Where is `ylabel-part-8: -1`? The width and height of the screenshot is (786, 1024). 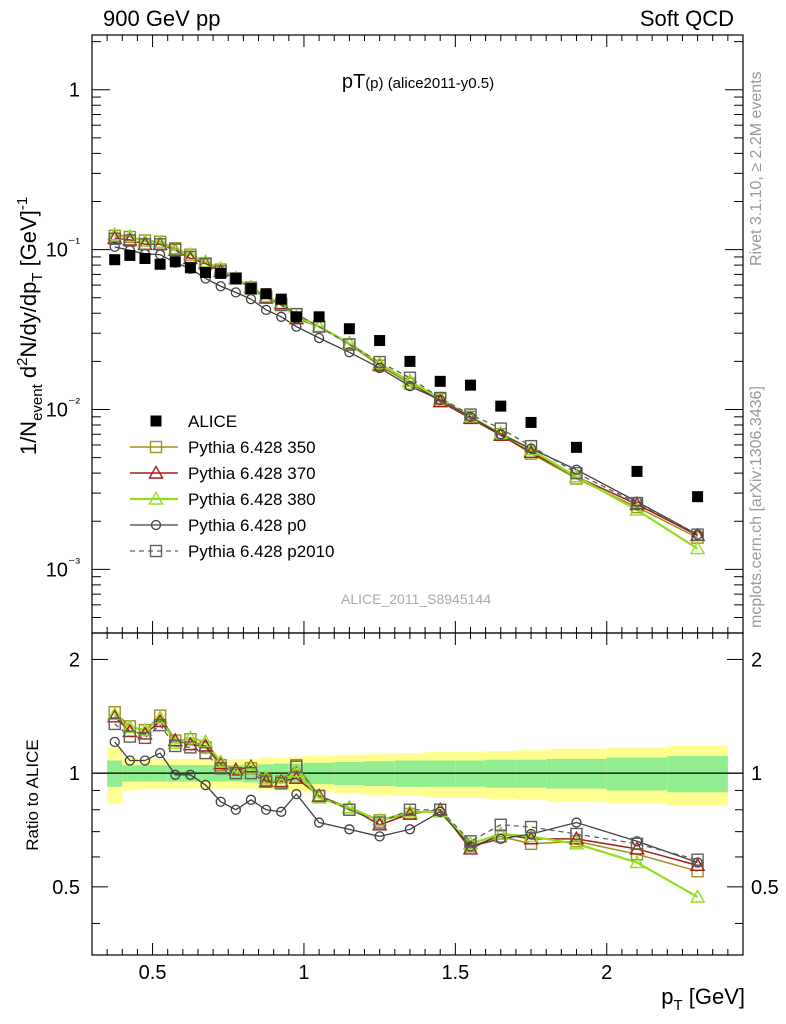 ylabel-part-8: -1 is located at coordinates (22, 203).